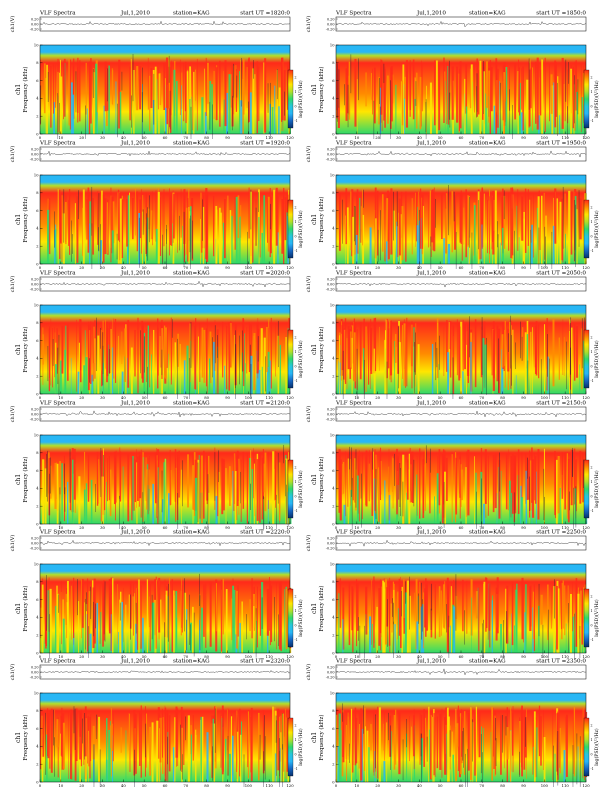 The image size is (612, 792). I want to click on x-tick-label: 90, so click(227, 267).